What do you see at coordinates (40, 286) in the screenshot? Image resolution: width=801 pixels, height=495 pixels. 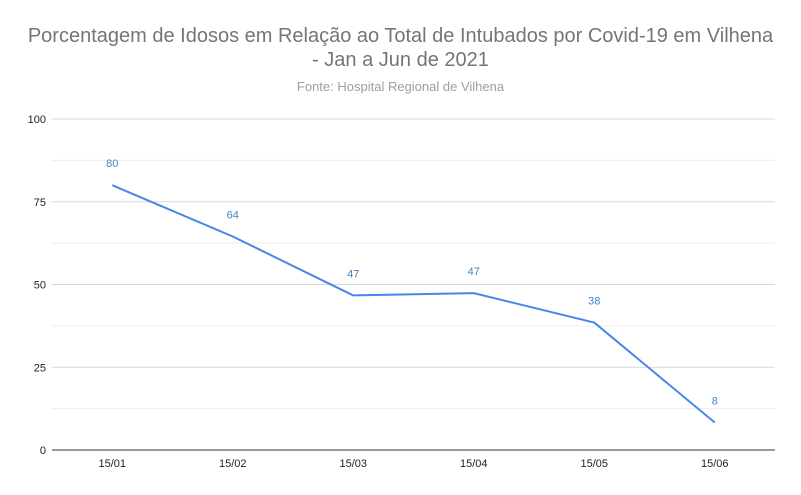 I see `y-tick-label: 50` at bounding box center [40, 286].